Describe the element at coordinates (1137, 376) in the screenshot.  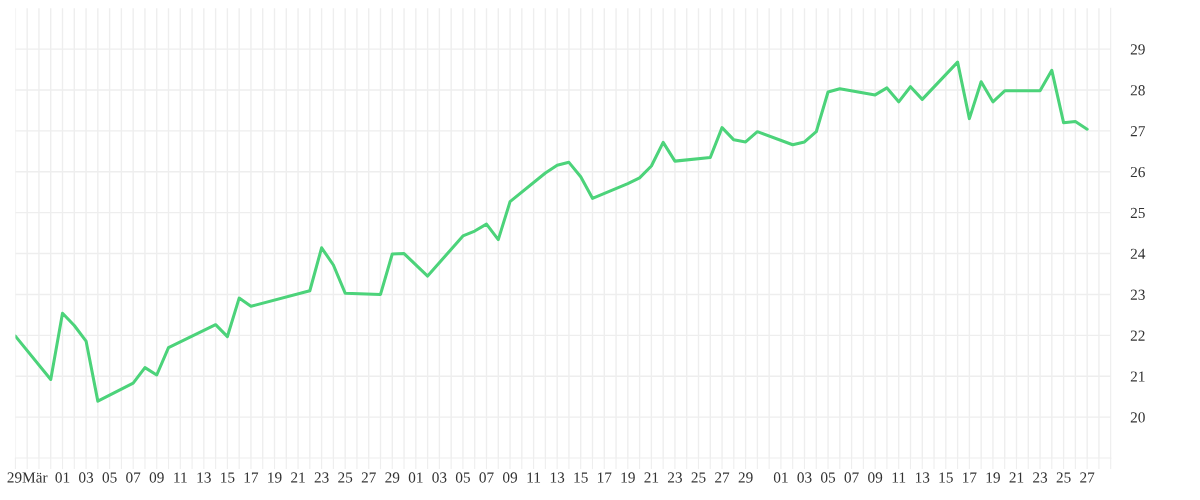
I see `y-tick-label: 21` at that location.